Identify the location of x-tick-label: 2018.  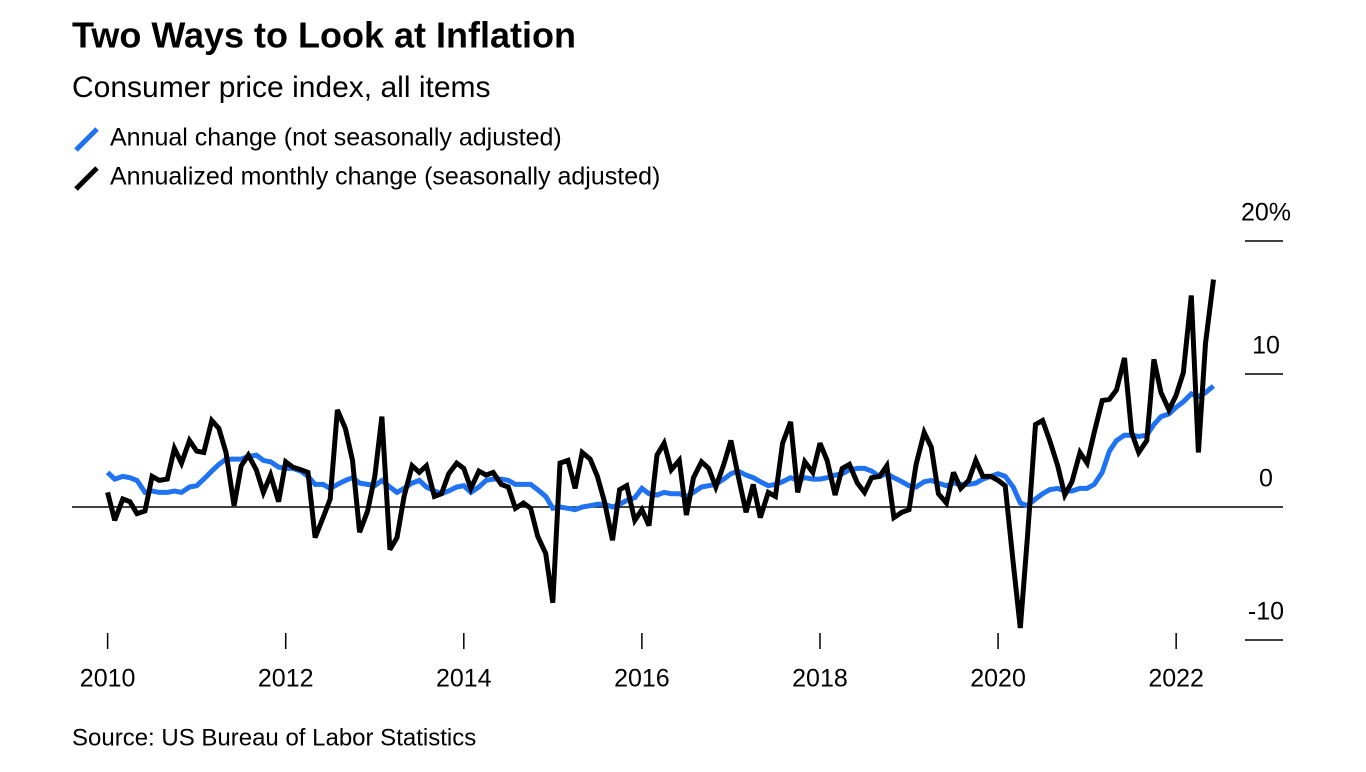
(820, 679).